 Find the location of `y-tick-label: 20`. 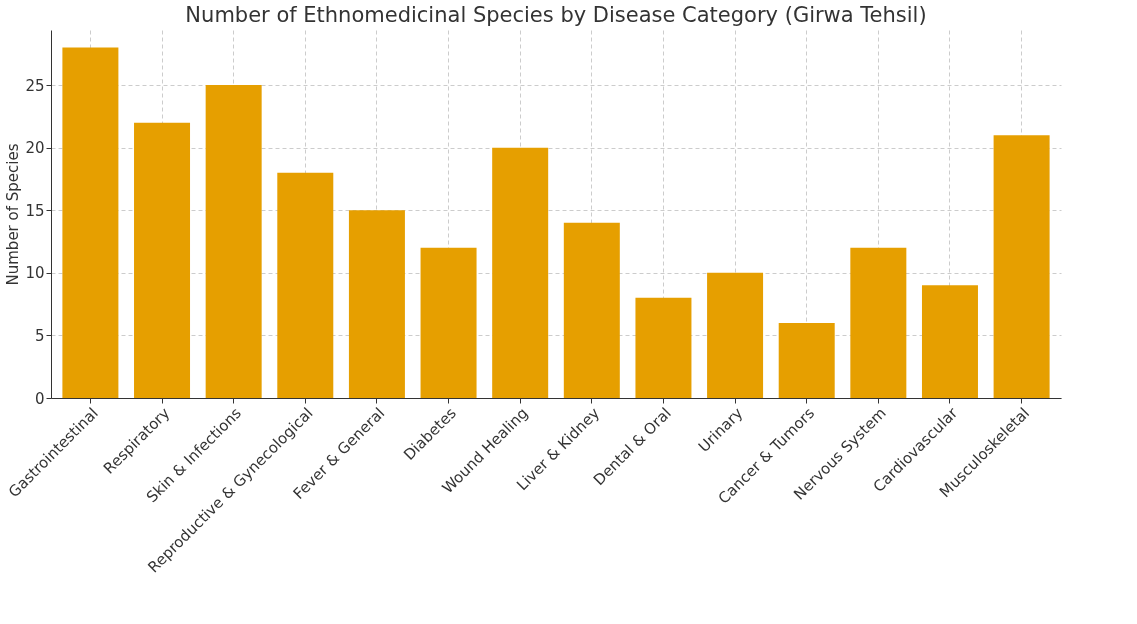

y-tick-label: 20 is located at coordinates (35, 148).